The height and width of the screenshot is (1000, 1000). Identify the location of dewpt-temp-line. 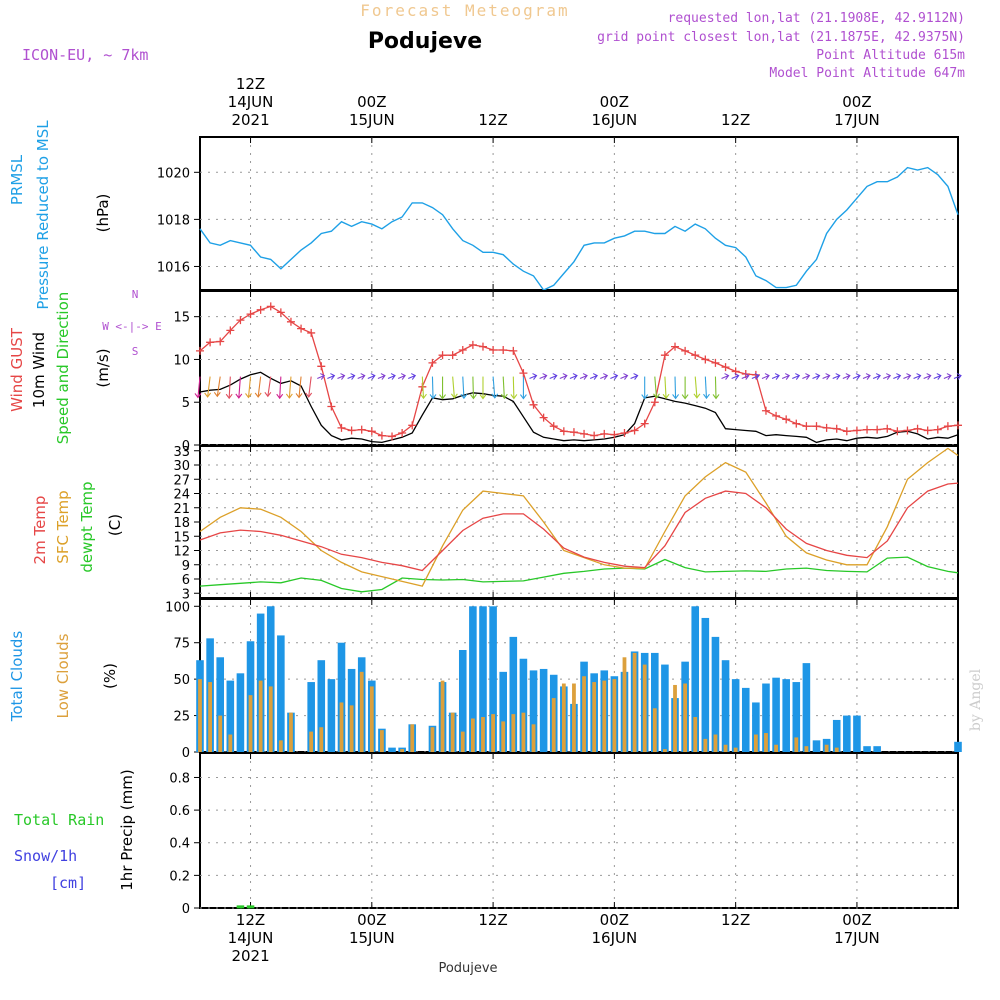
(579, 574).